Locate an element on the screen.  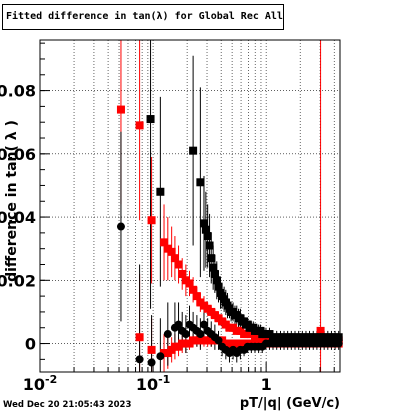
y-tick-label: 0.08 is located at coordinates (18, 91).